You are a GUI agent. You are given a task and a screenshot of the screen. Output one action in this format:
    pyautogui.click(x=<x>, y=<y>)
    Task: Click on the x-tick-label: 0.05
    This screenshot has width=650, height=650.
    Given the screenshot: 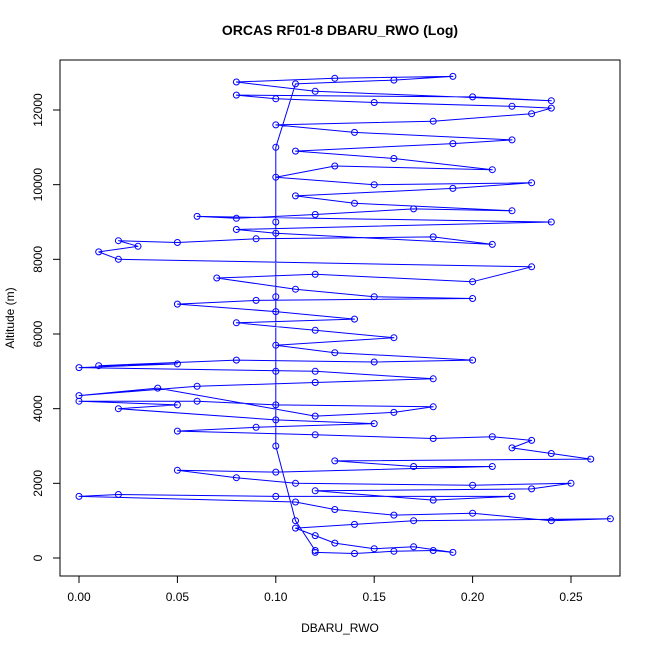 What is the action you would take?
    pyautogui.click(x=178, y=597)
    